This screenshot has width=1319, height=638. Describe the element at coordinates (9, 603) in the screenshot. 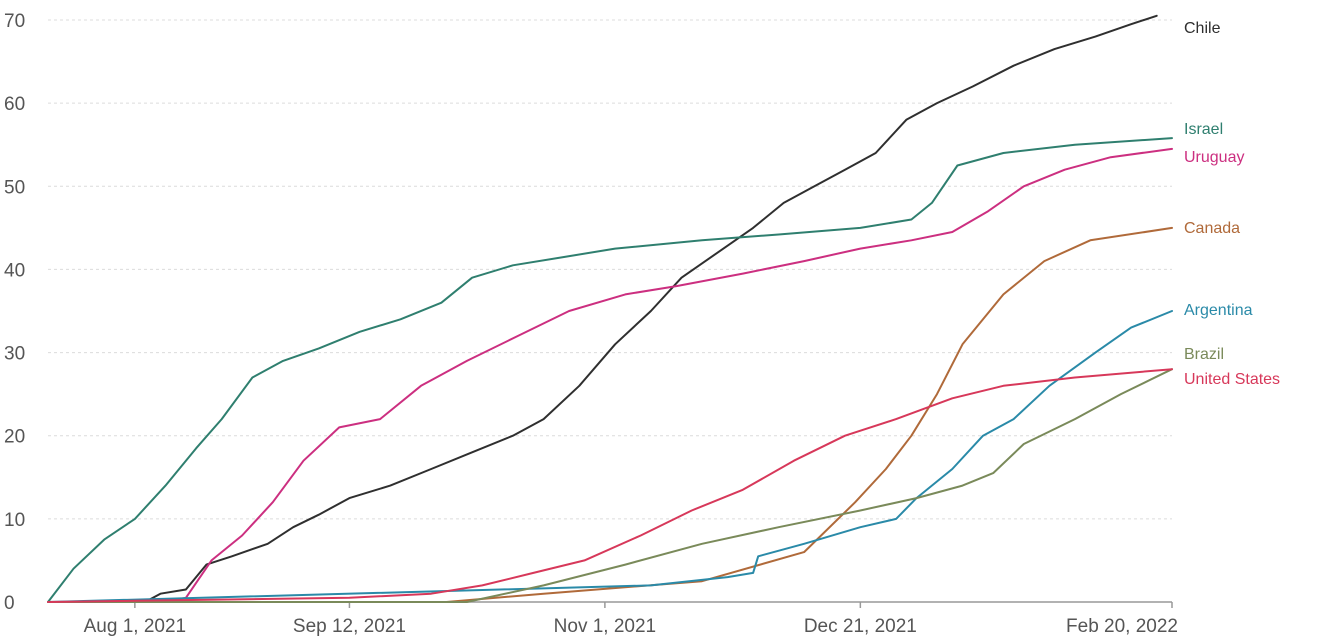

I see `y-tick-label: 0` at that location.